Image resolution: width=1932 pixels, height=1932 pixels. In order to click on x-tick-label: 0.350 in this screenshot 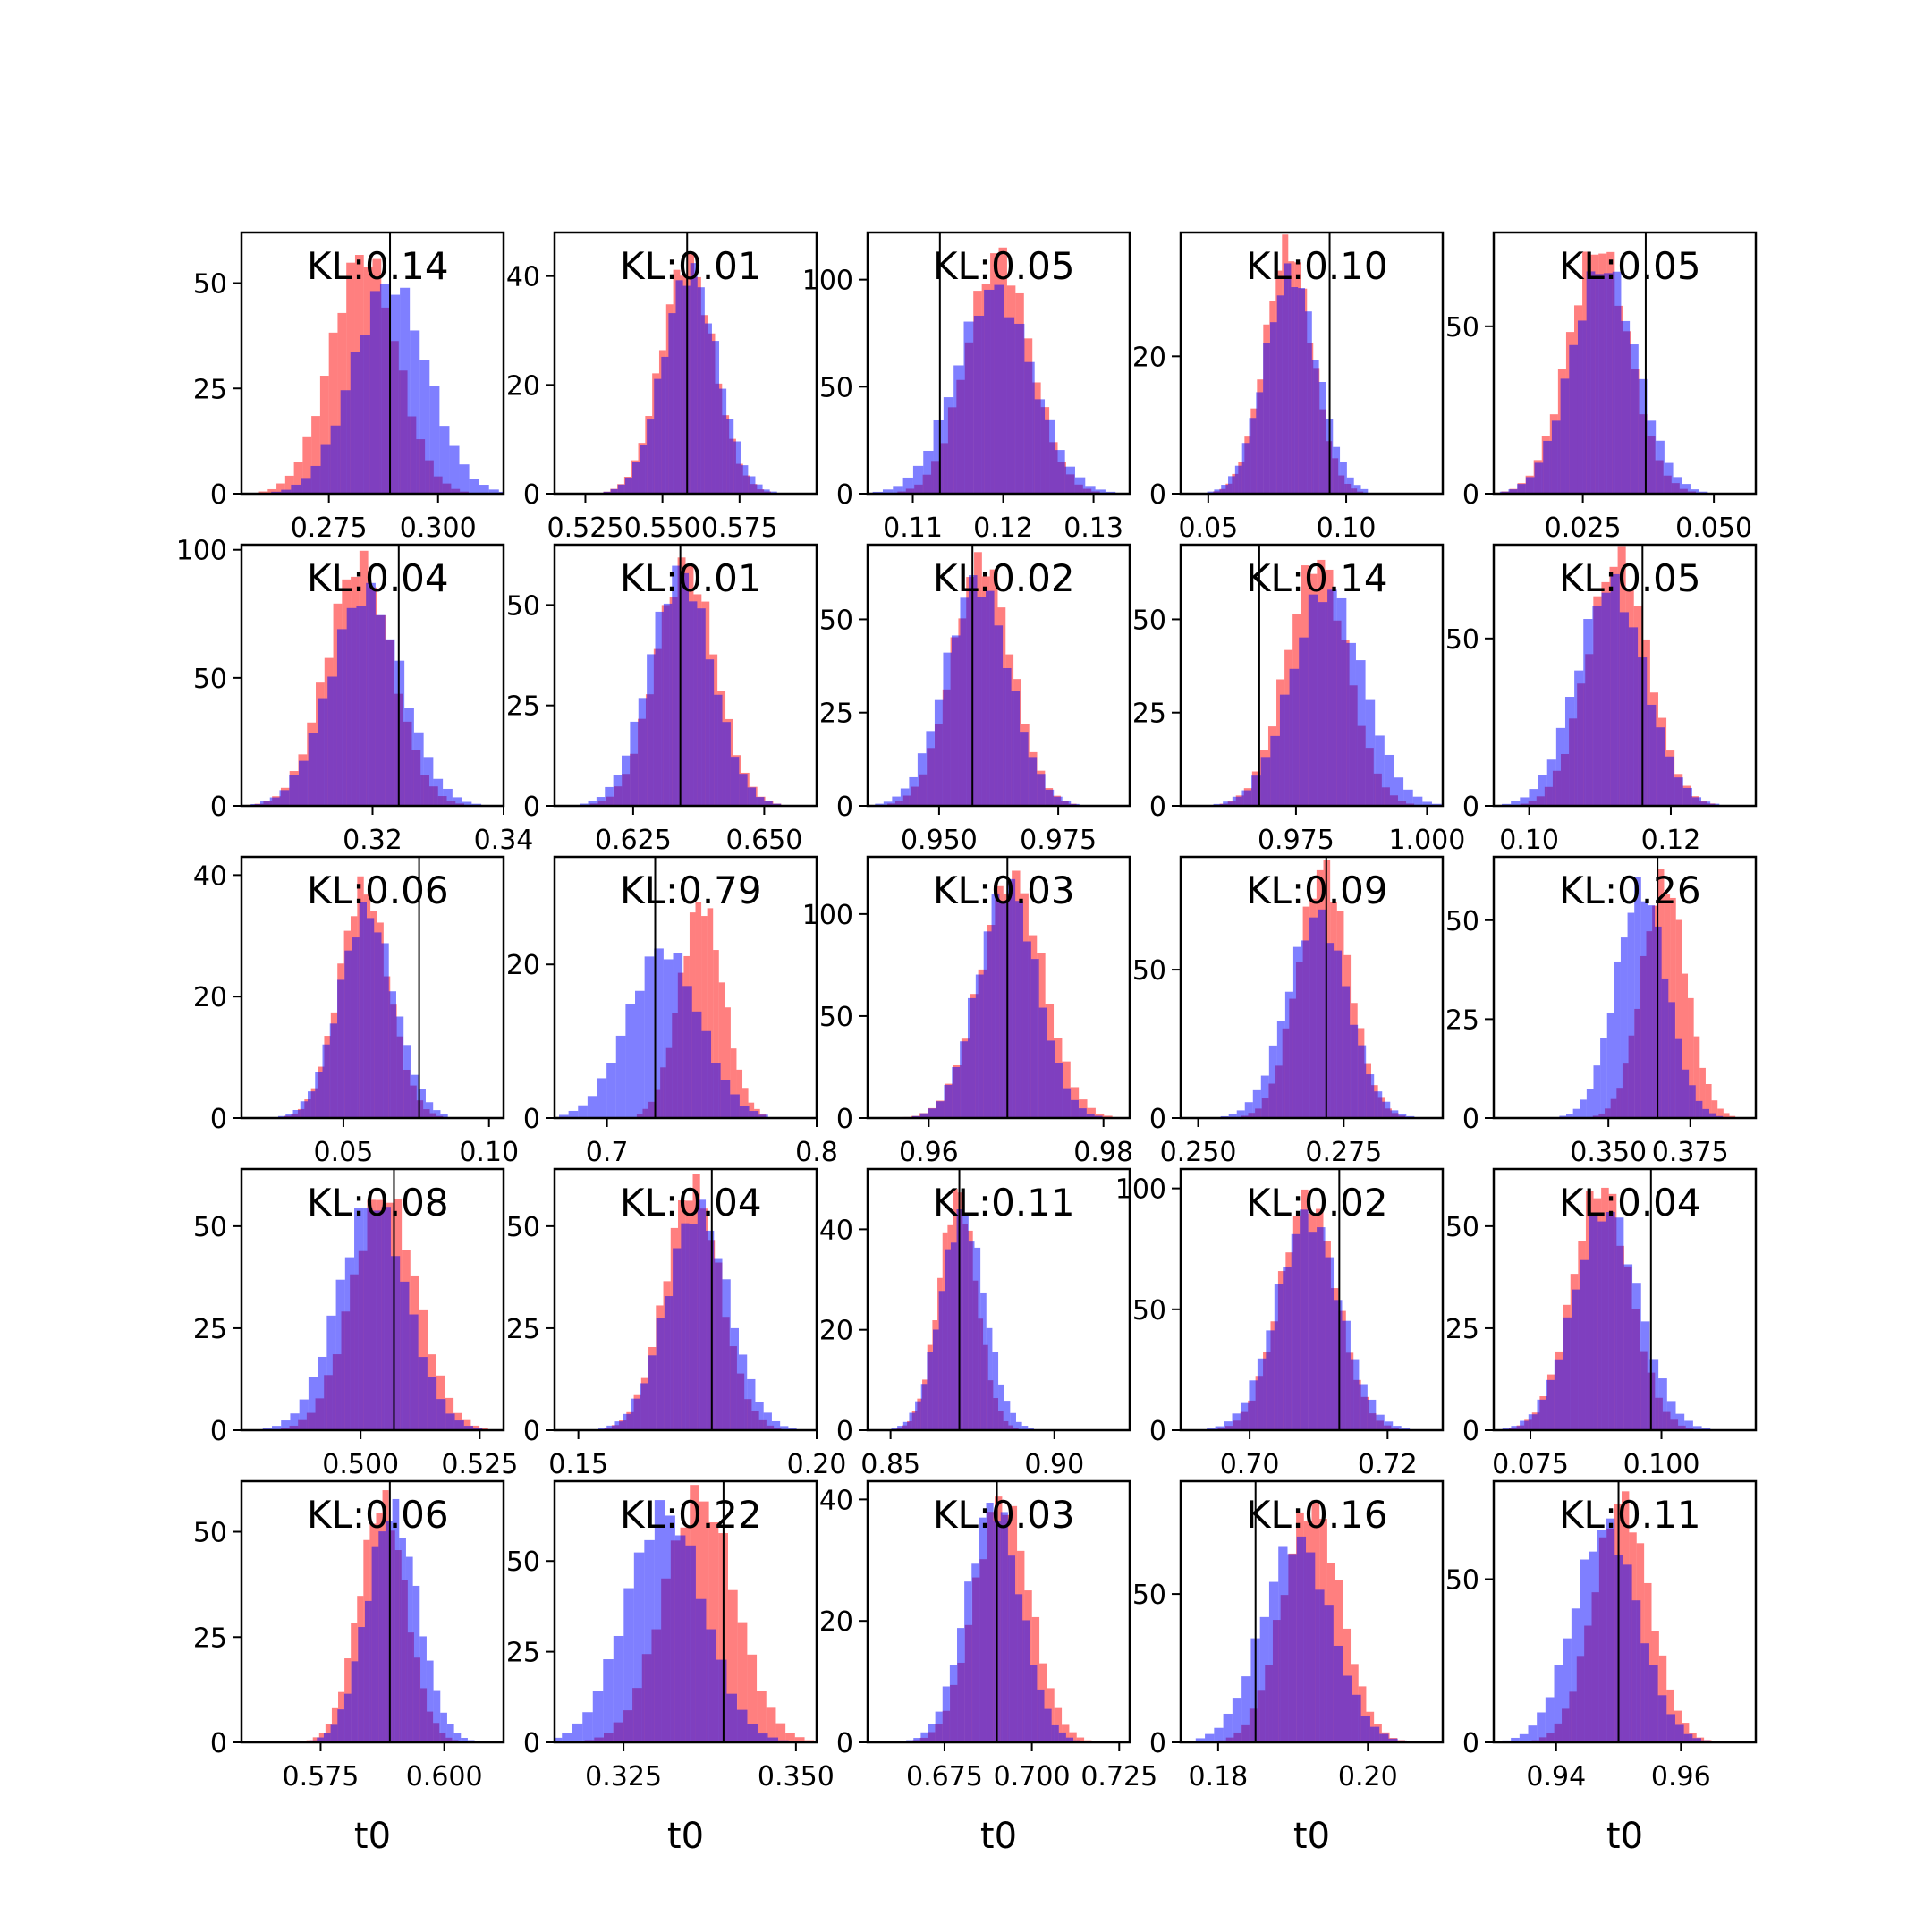, I will do `click(796, 1776)`.